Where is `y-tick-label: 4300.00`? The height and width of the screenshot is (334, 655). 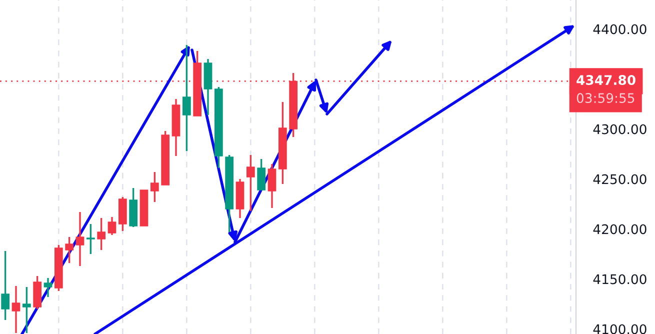 y-tick-label: 4300.00 is located at coordinates (619, 129).